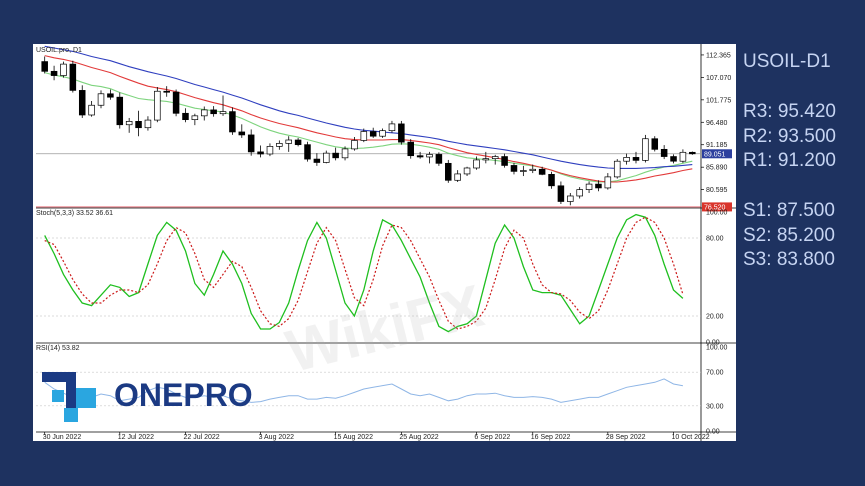 This screenshot has height=486, width=865. I want to click on price-tick-label: 112.365, so click(718, 55).